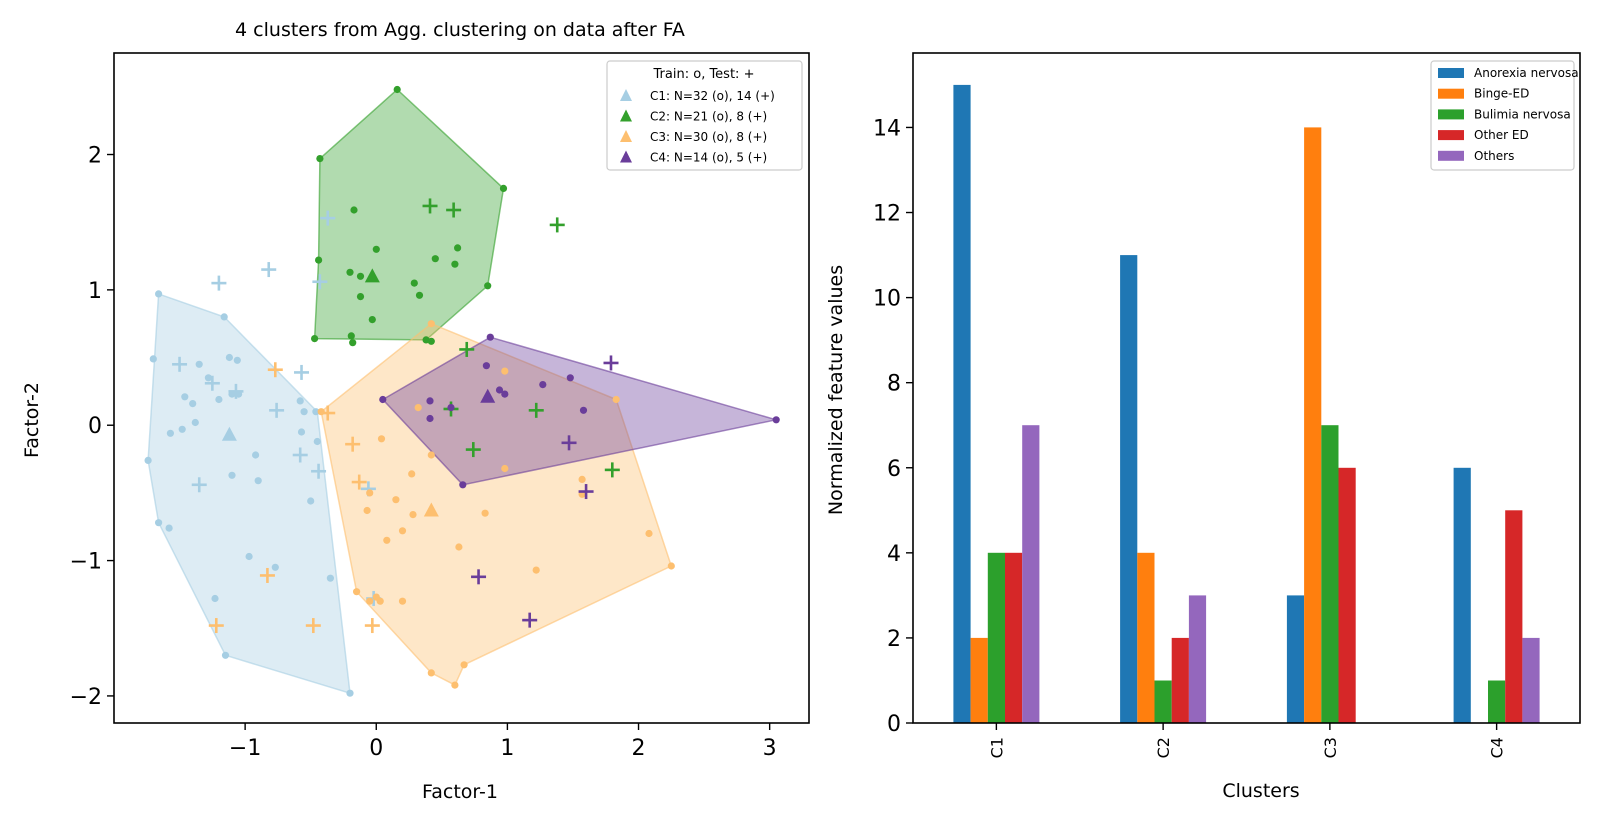 The width and height of the screenshot is (1623, 823). Describe the element at coordinates (1483, 135) in the screenshot. I see `bar-legend-item: Other ED` at that location.